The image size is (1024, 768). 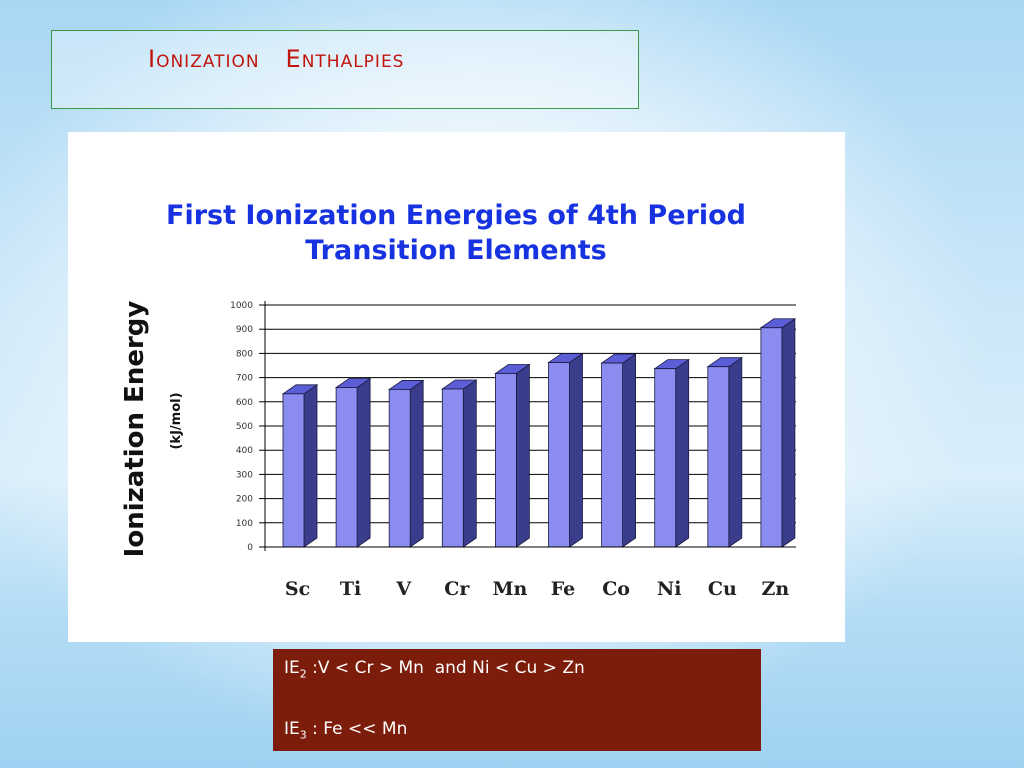 I want to click on note-ie3-prefix: IE, so click(x=292, y=729).